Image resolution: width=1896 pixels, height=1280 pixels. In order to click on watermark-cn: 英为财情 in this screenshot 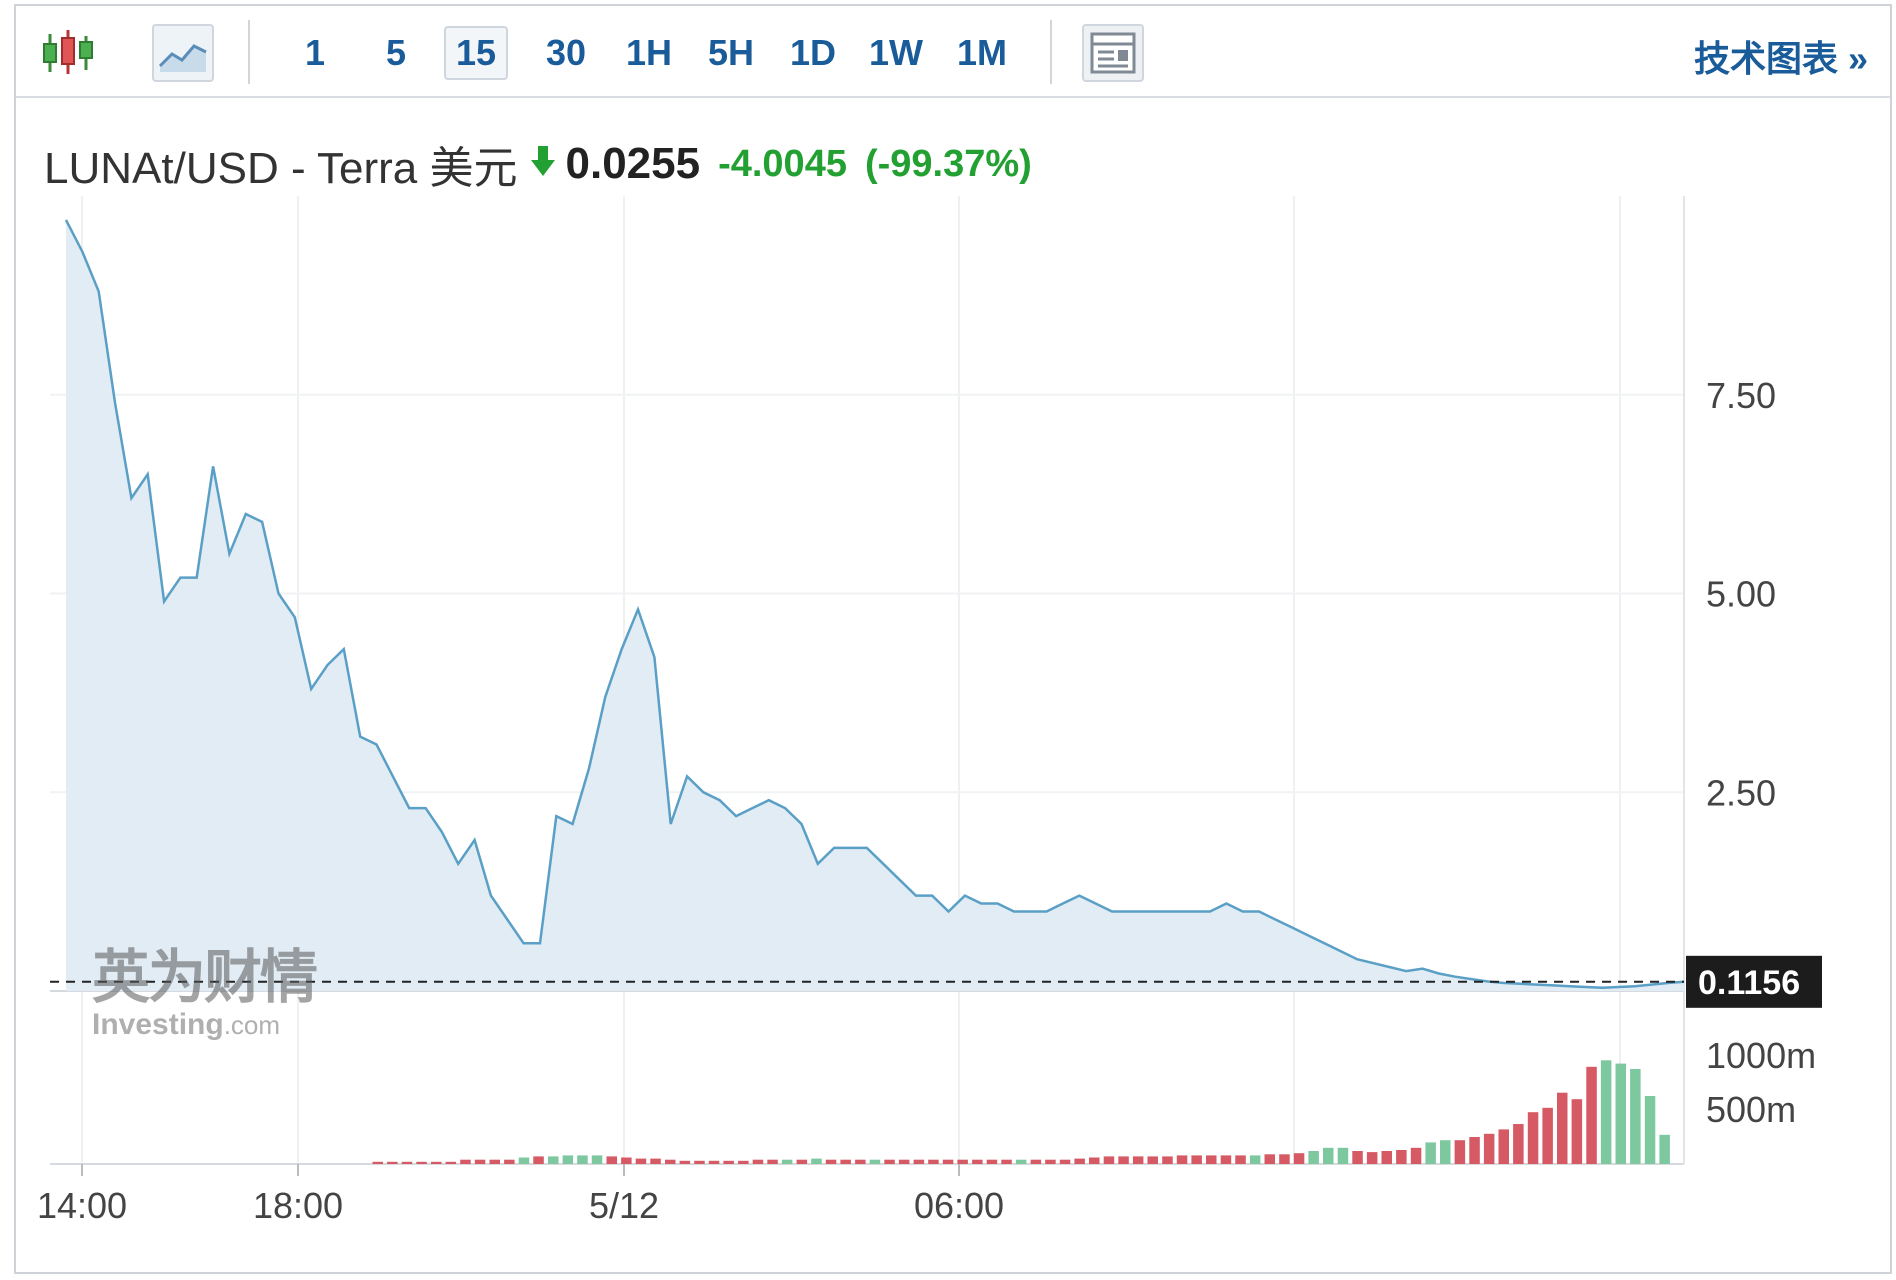, I will do `click(205, 977)`.